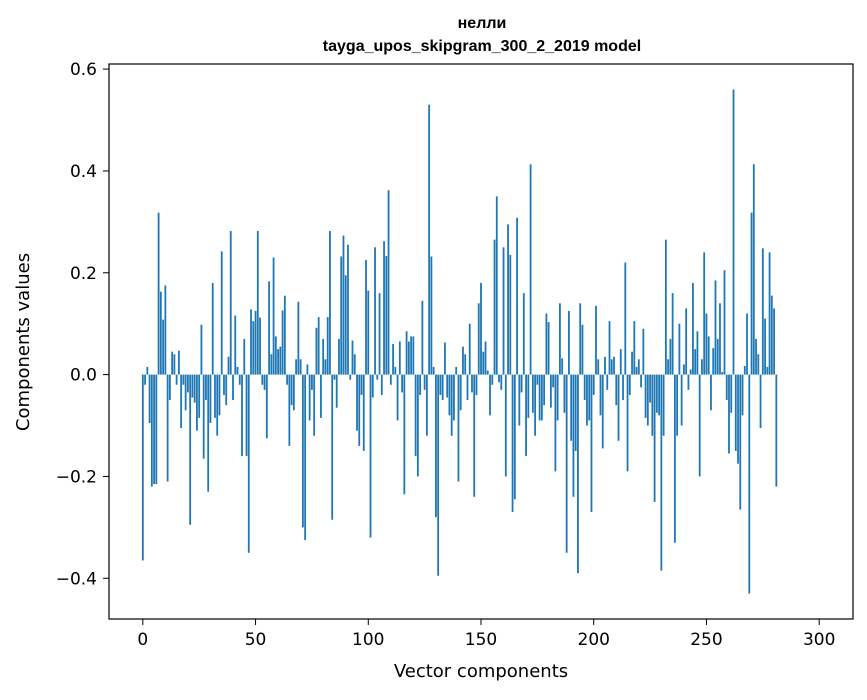 The height and width of the screenshot is (700, 867). What do you see at coordinates (482, 46) in the screenshot?
I see `chart-subtitle: tayga_upos_skipgram_300_2_2019 model` at bounding box center [482, 46].